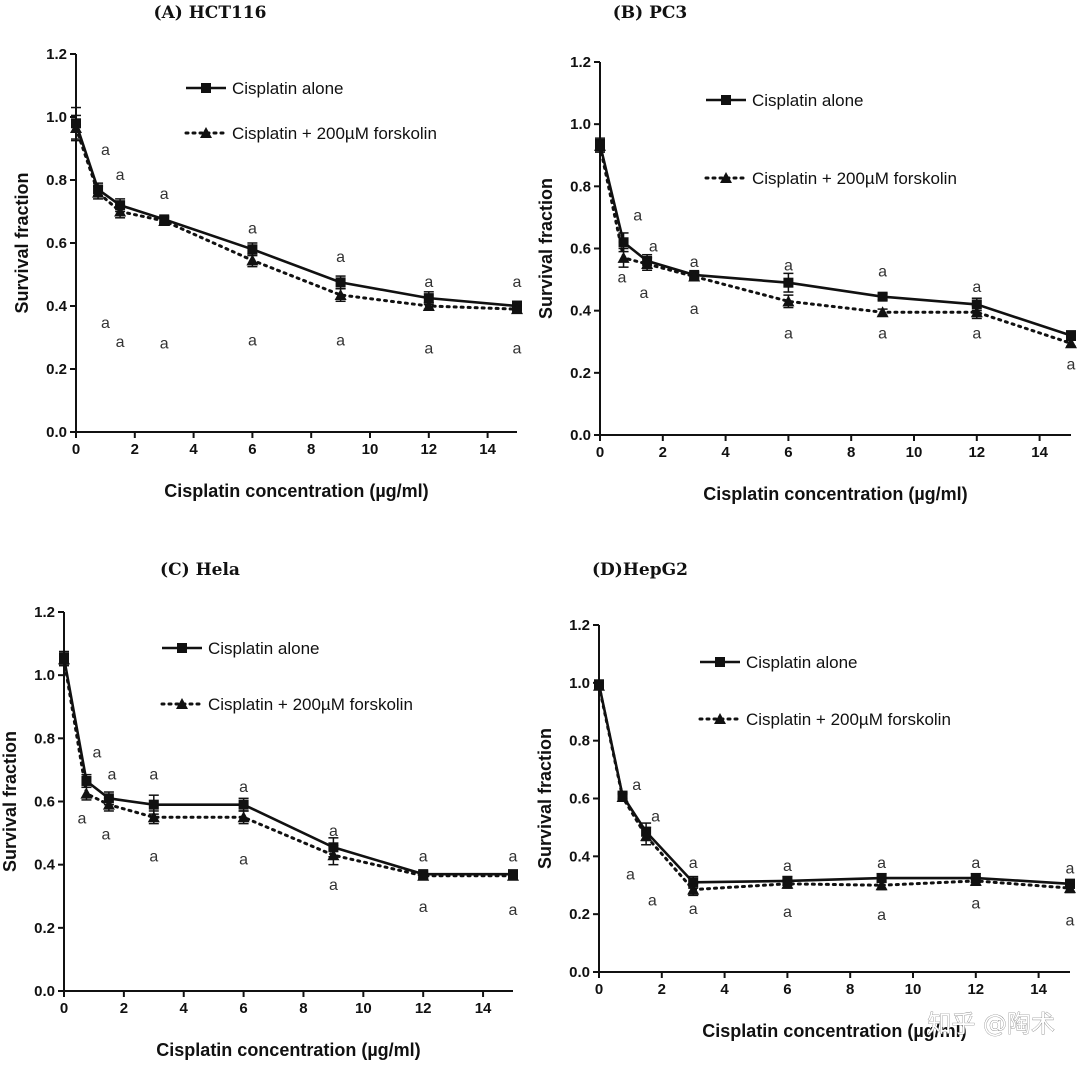 This screenshot has width=1080, height=1067. Describe the element at coordinates (44, 928) in the screenshot. I see `y-tick-label: 0.2` at that location.